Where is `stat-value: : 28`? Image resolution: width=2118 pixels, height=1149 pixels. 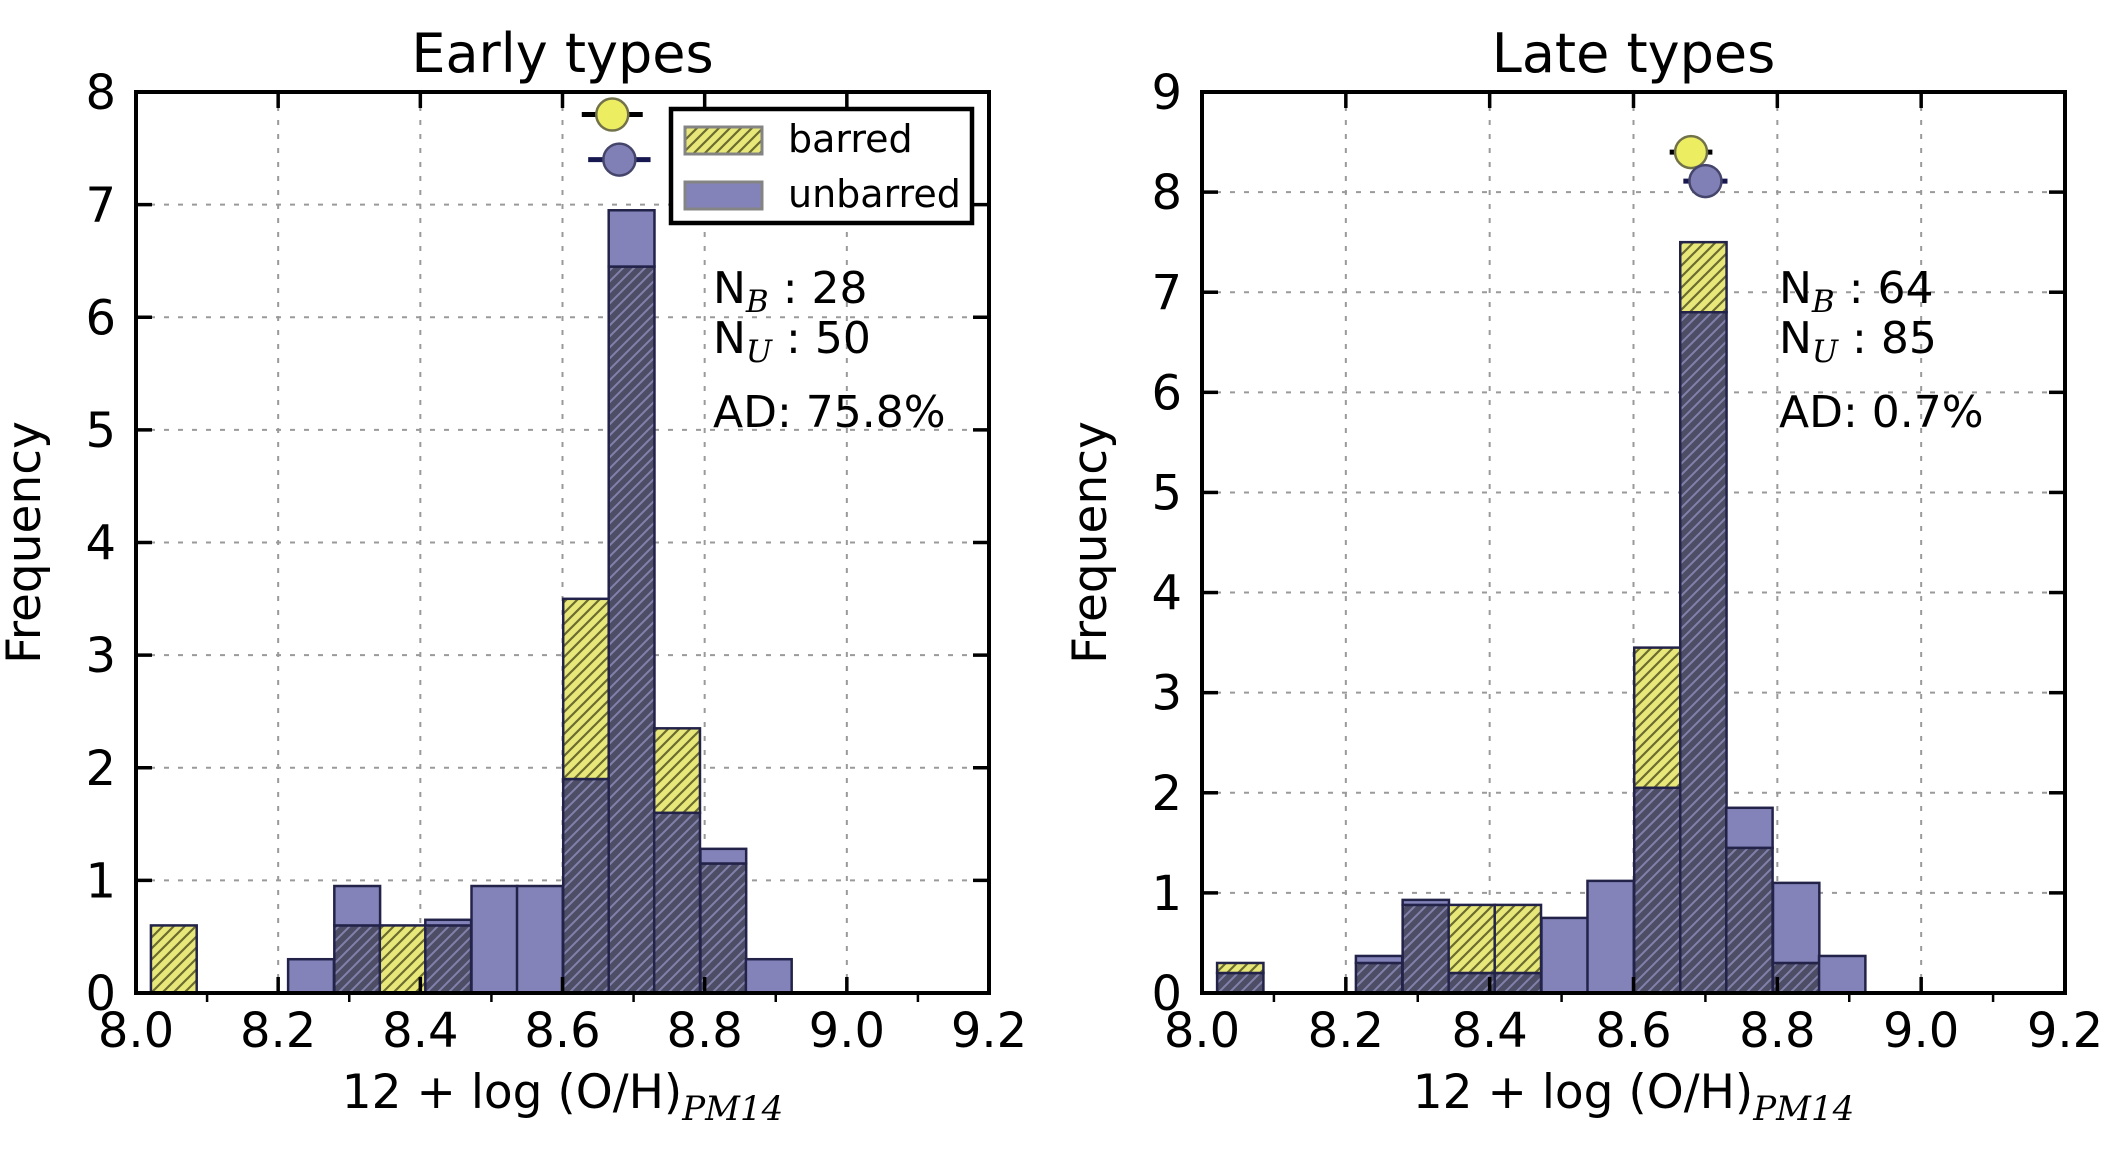
stat-value: : 28 is located at coordinates (818, 288).